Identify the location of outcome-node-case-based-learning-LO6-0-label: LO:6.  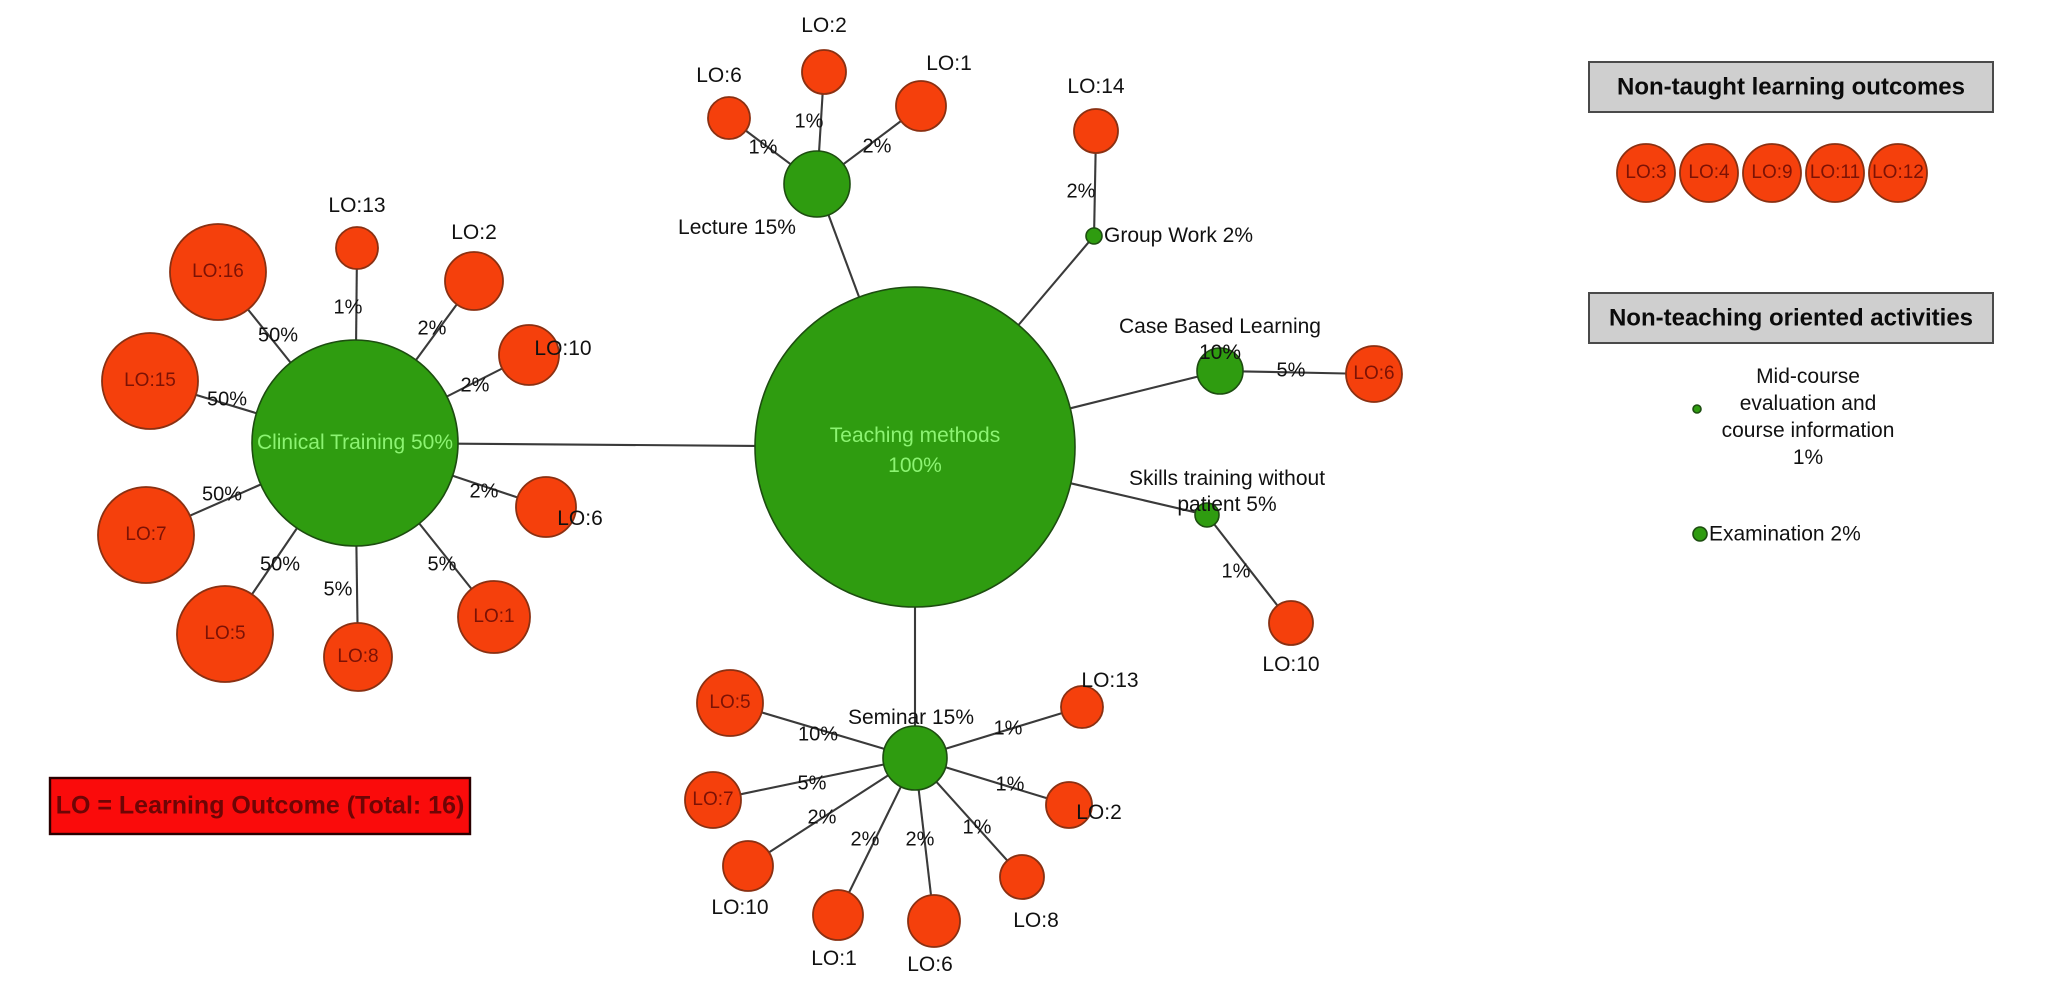
(1373, 373).